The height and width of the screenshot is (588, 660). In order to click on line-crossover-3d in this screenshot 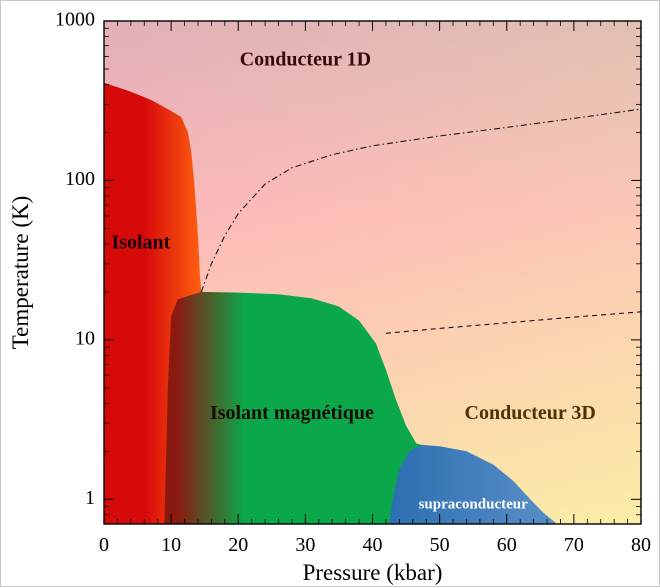, I will do `click(513, 322)`.